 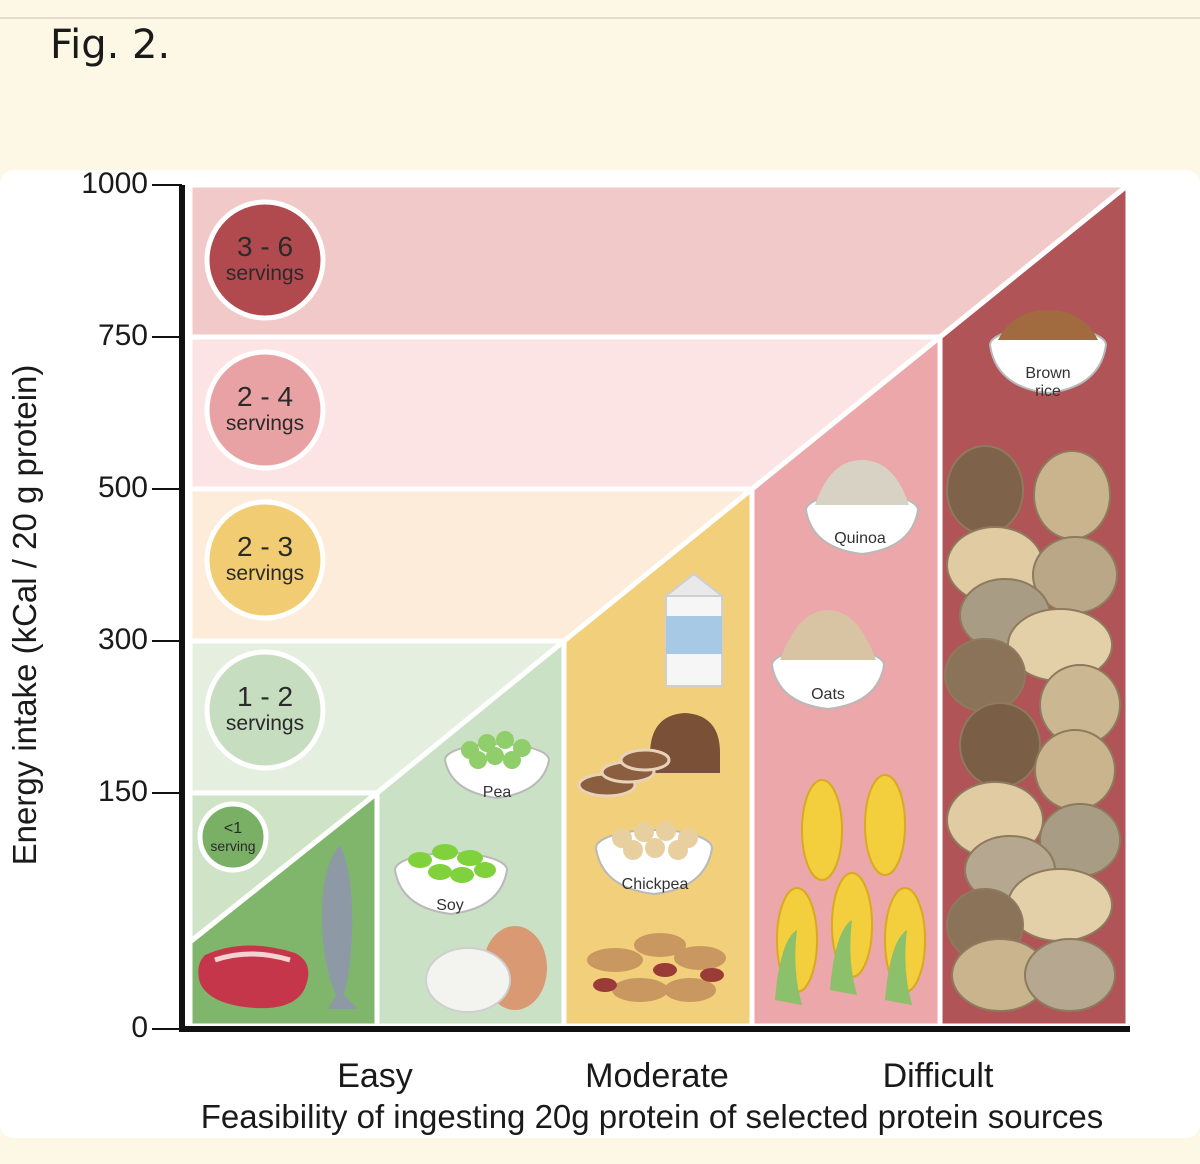 What do you see at coordinates (233, 828) in the screenshot?
I see `band-range: <1` at bounding box center [233, 828].